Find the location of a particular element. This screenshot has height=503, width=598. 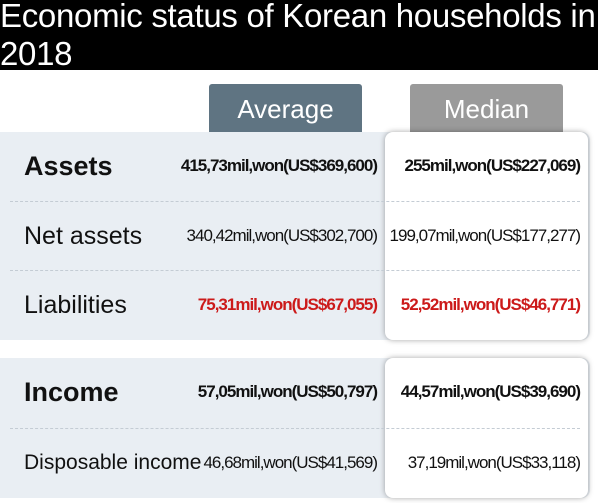

column-header-average: Average is located at coordinates (285, 109).